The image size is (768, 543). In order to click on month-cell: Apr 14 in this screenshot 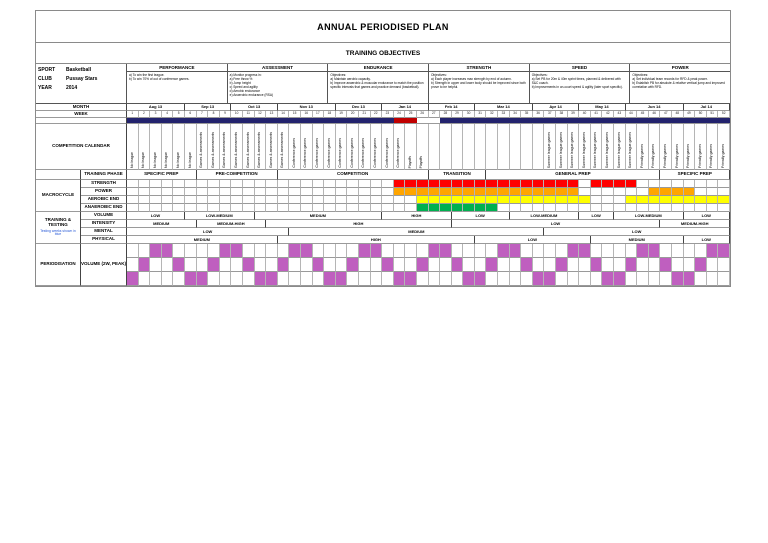, I will do `click(556, 107)`.